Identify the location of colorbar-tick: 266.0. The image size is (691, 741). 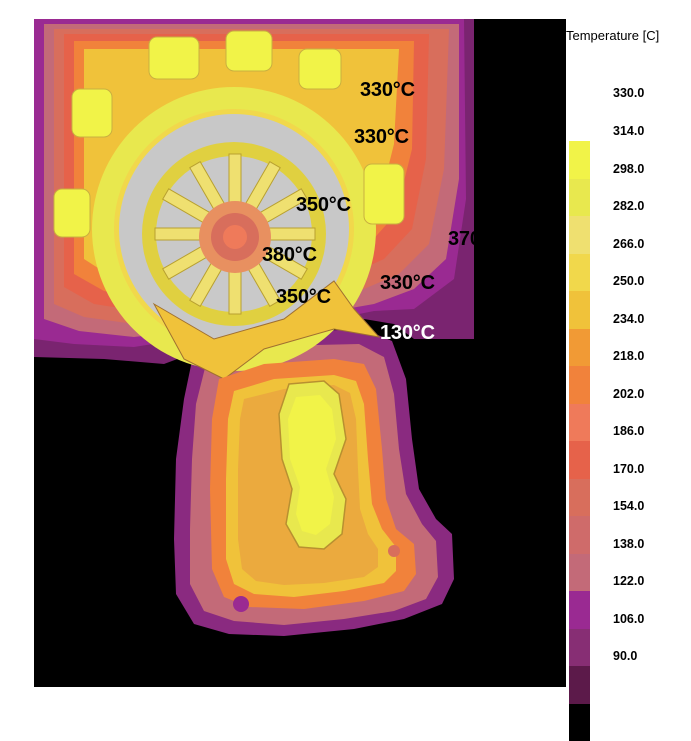
(628, 244).